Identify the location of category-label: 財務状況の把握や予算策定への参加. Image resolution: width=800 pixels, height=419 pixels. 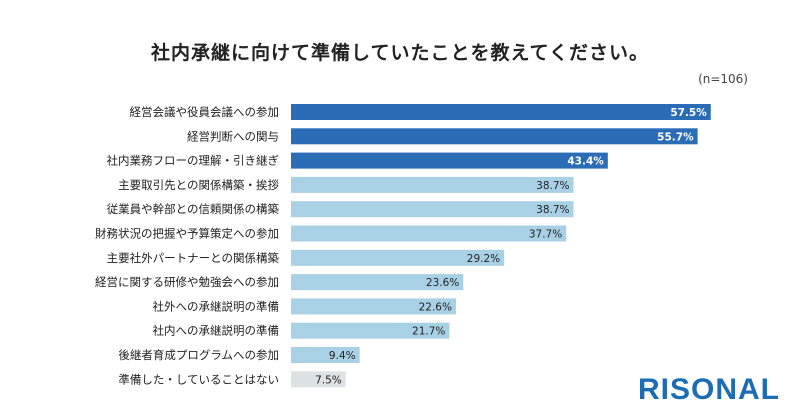
(187, 234).